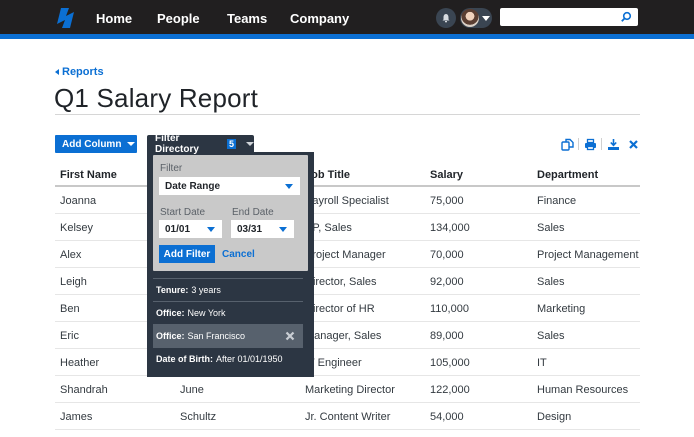  What do you see at coordinates (249, 359) in the screenshot?
I see `filter-value: After 01/01/1950` at bounding box center [249, 359].